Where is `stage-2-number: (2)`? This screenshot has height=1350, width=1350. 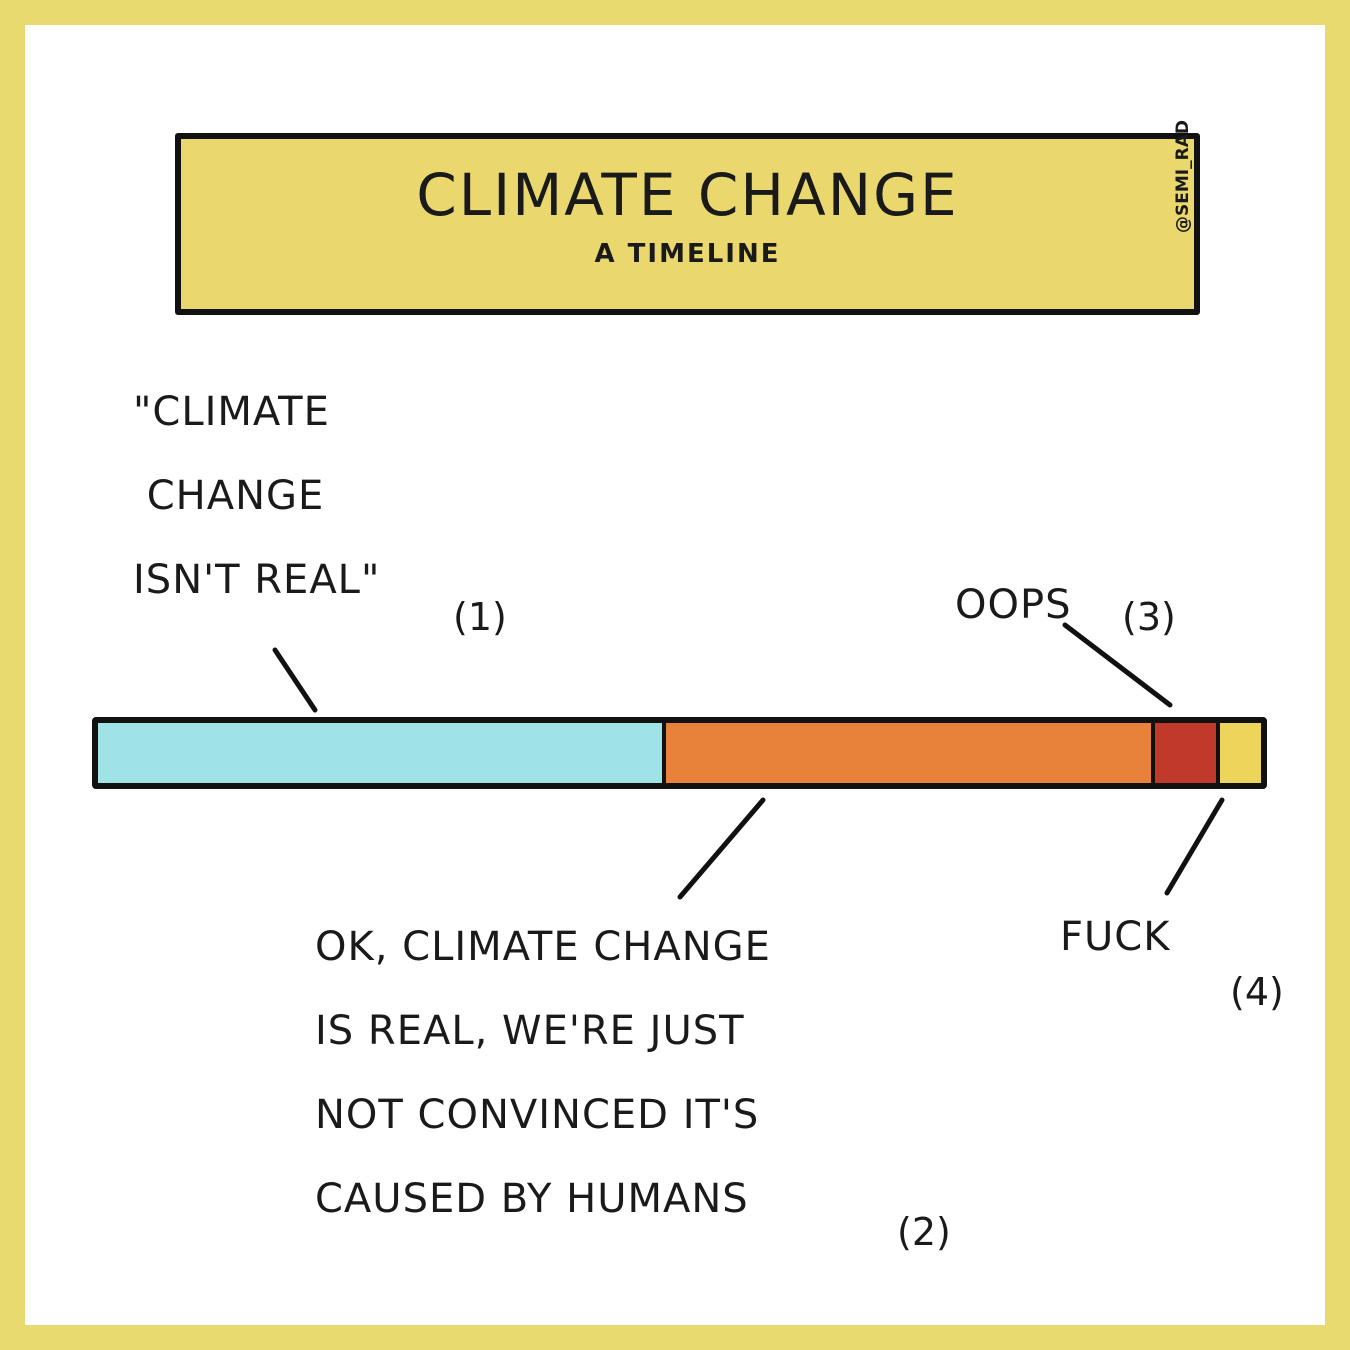
stage-2-number: (2) is located at coordinates (924, 1232).